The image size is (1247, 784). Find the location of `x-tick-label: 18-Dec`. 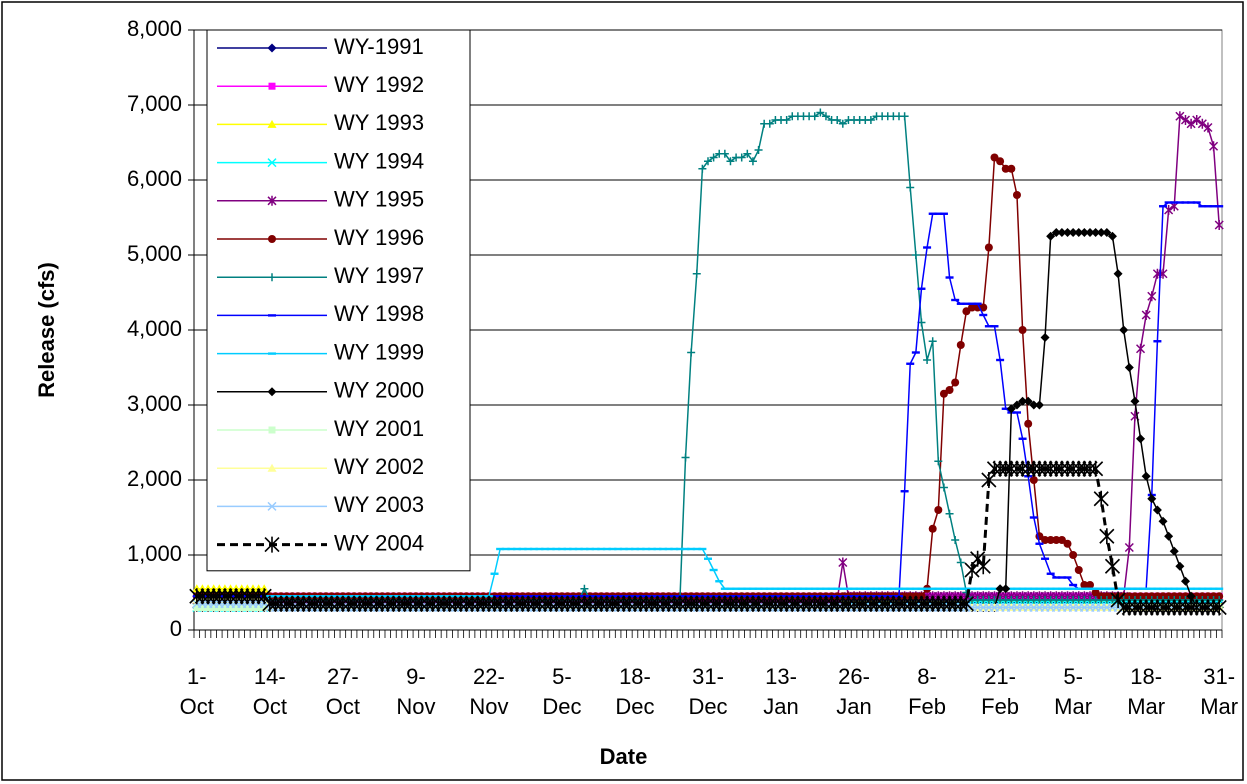

x-tick-label: 18-Dec is located at coordinates (635, 691).